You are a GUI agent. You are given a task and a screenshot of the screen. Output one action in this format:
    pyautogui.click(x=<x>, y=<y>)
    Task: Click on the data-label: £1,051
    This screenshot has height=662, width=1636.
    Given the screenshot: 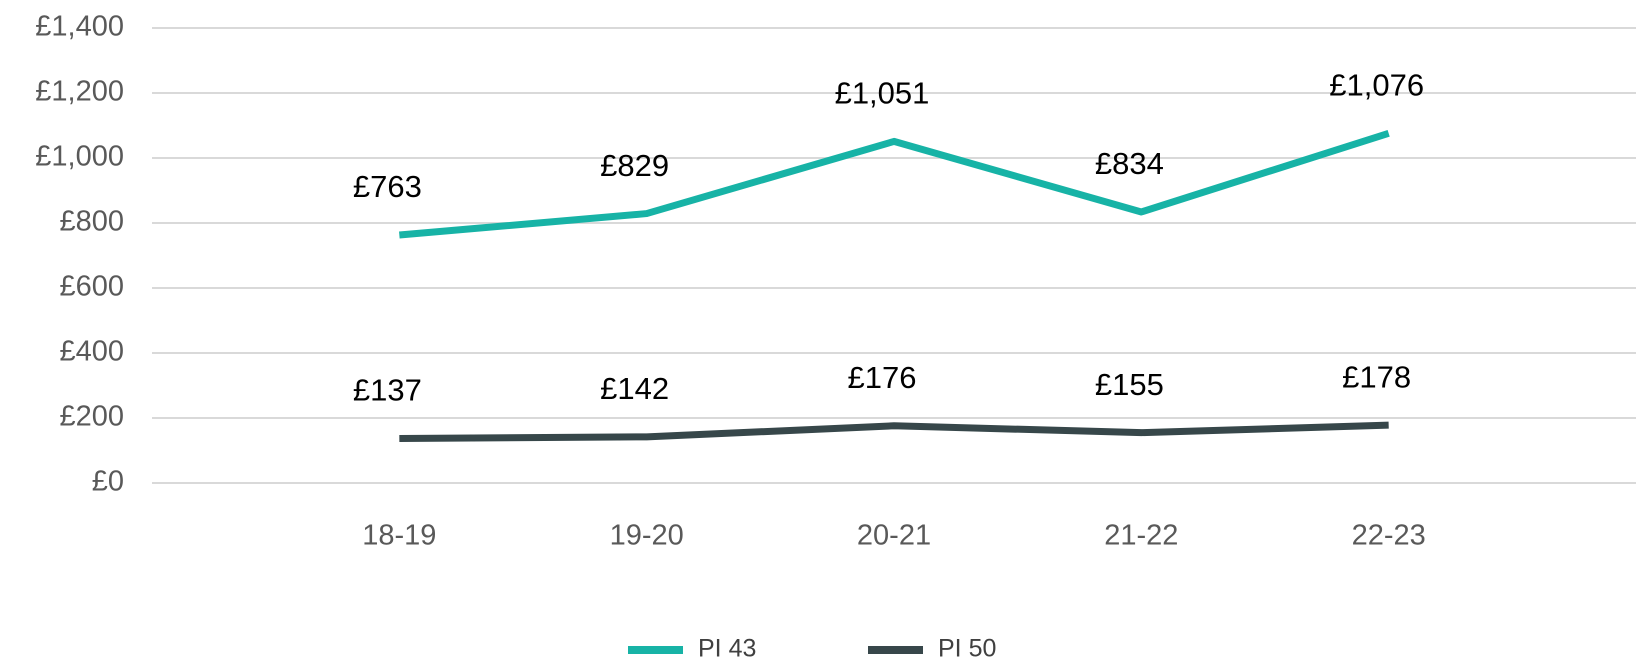 What is the action you would take?
    pyautogui.click(x=882, y=93)
    